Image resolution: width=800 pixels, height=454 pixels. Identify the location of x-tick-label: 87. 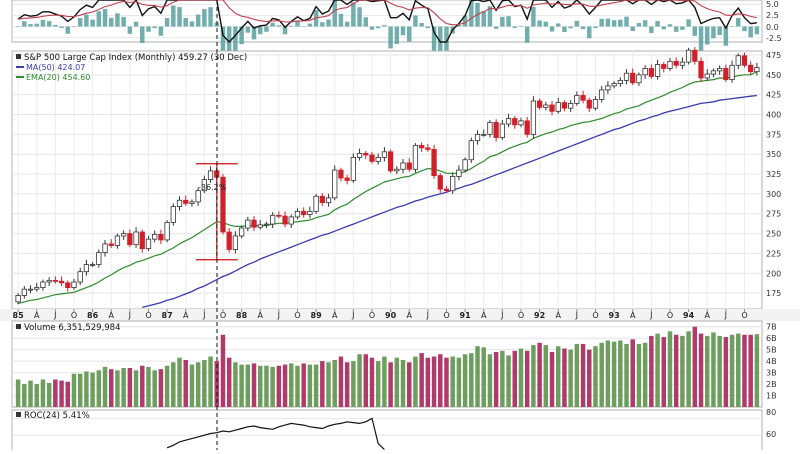
(167, 315).